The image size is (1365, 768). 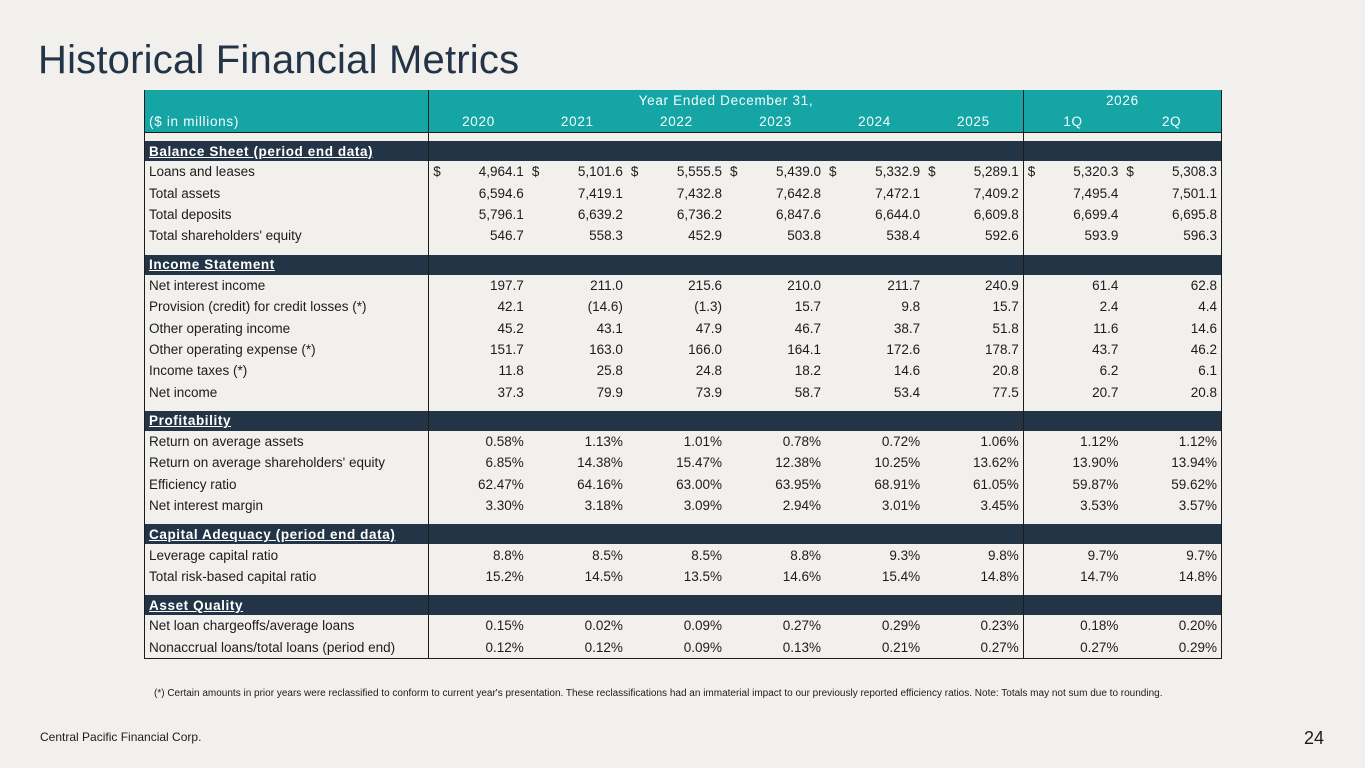 I want to click on value-cell: (14.6), so click(x=605, y=307).